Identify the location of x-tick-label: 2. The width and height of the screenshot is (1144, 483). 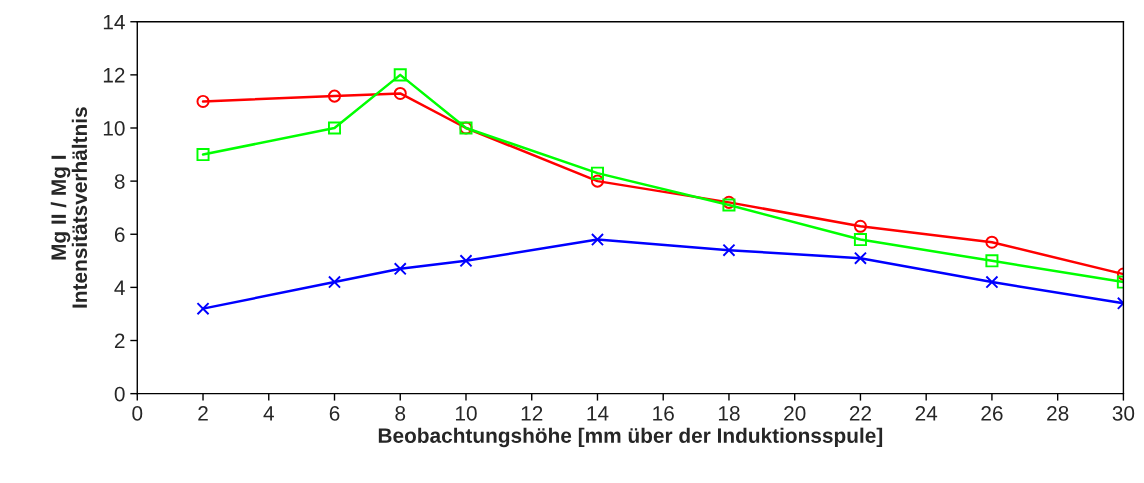
(203, 413).